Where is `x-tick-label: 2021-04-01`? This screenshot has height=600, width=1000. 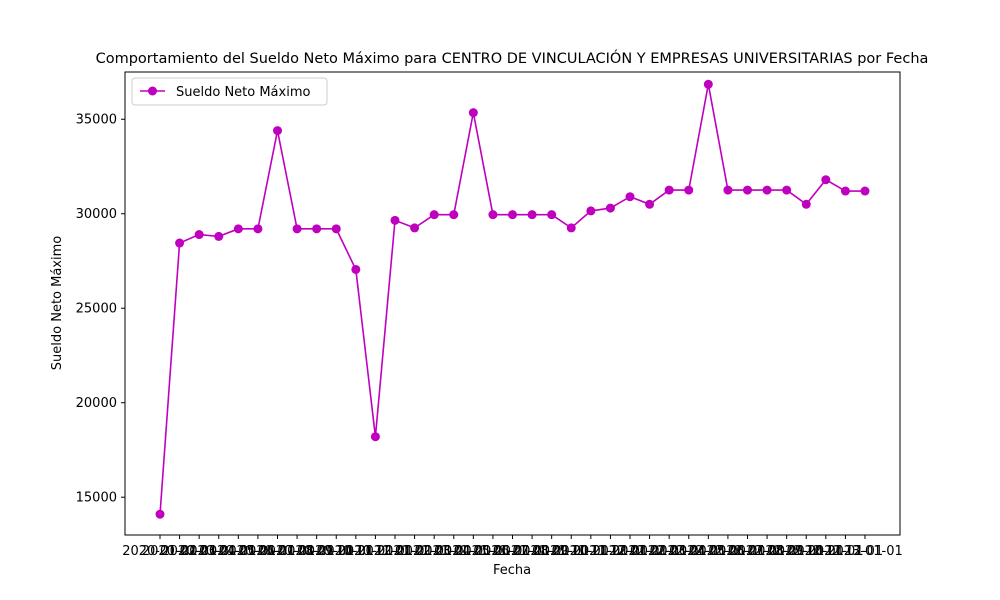
x-tick-label: 2021-04-01 is located at coordinates (454, 551).